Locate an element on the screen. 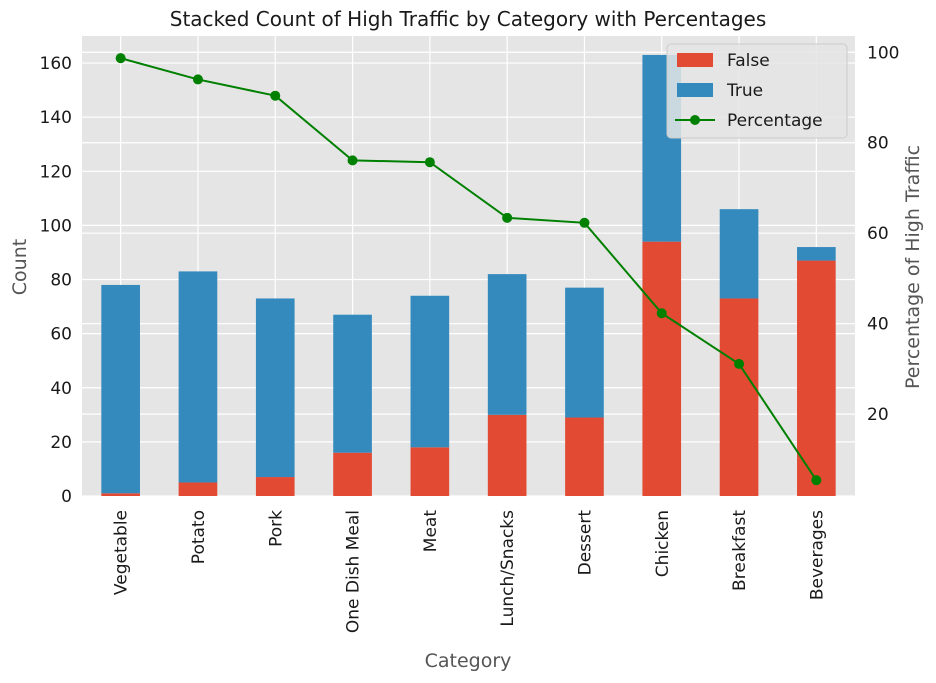 Image resolution: width=936 pixels, height=683 pixels. y2-tick-label: 80 is located at coordinates (878, 144).